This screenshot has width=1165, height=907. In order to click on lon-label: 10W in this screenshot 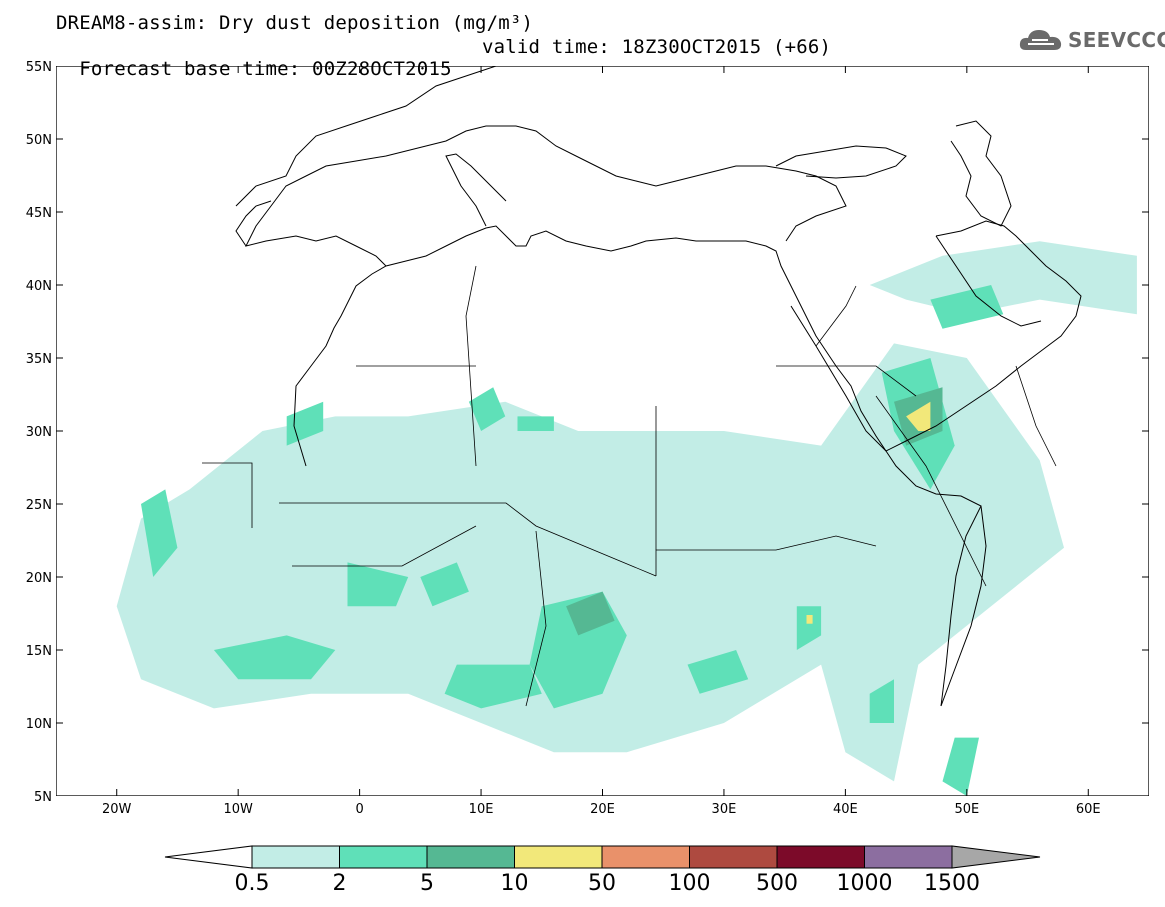, I will do `click(238, 809)`.